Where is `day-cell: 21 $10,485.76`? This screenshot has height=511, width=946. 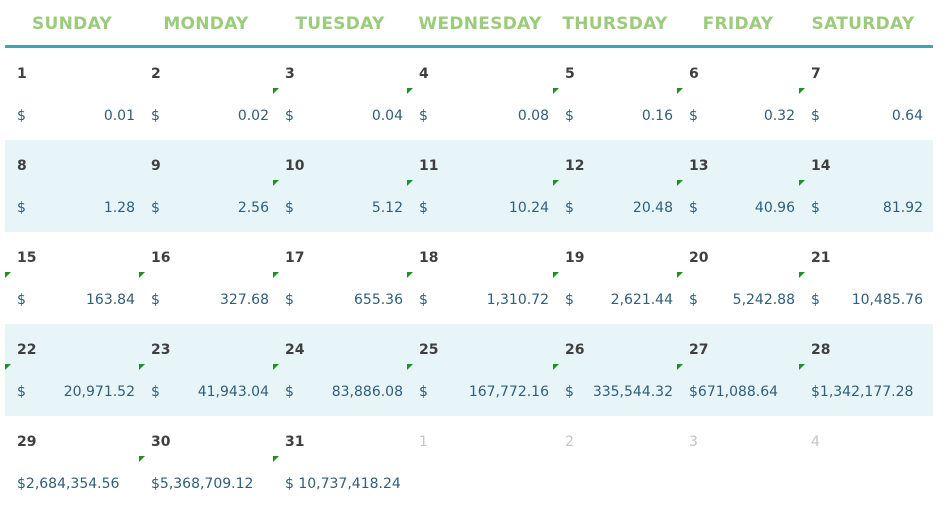
day-cell: 21 $10,485.76 is located at coordinates (863, 278).